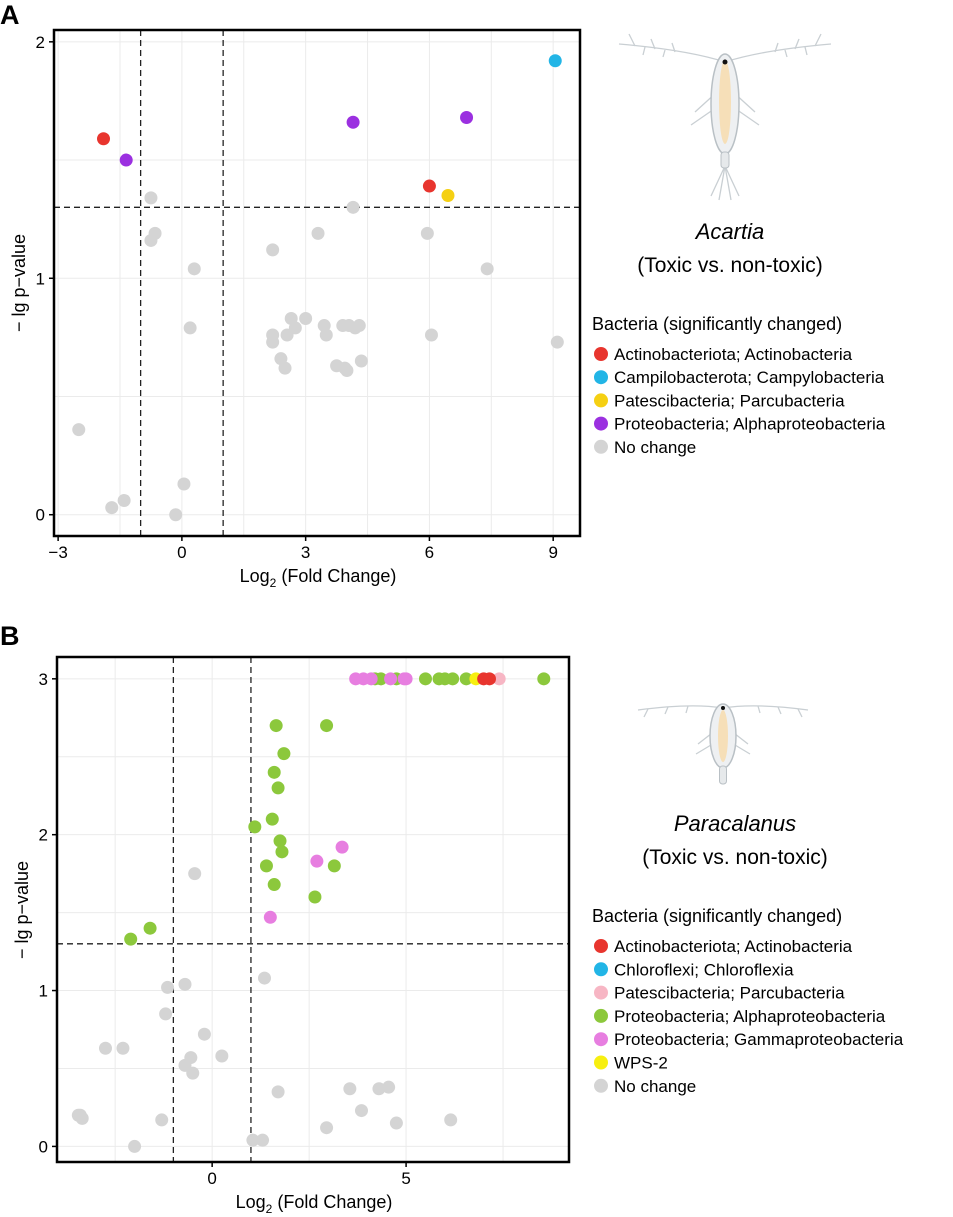 The image size is (953, 1217). What do you see at coordinates (733, 946) in the screenshot?
I see `panel-b-legend-label: Actinobacteriota; Actinobacteria` at bounding box center [733, 946].